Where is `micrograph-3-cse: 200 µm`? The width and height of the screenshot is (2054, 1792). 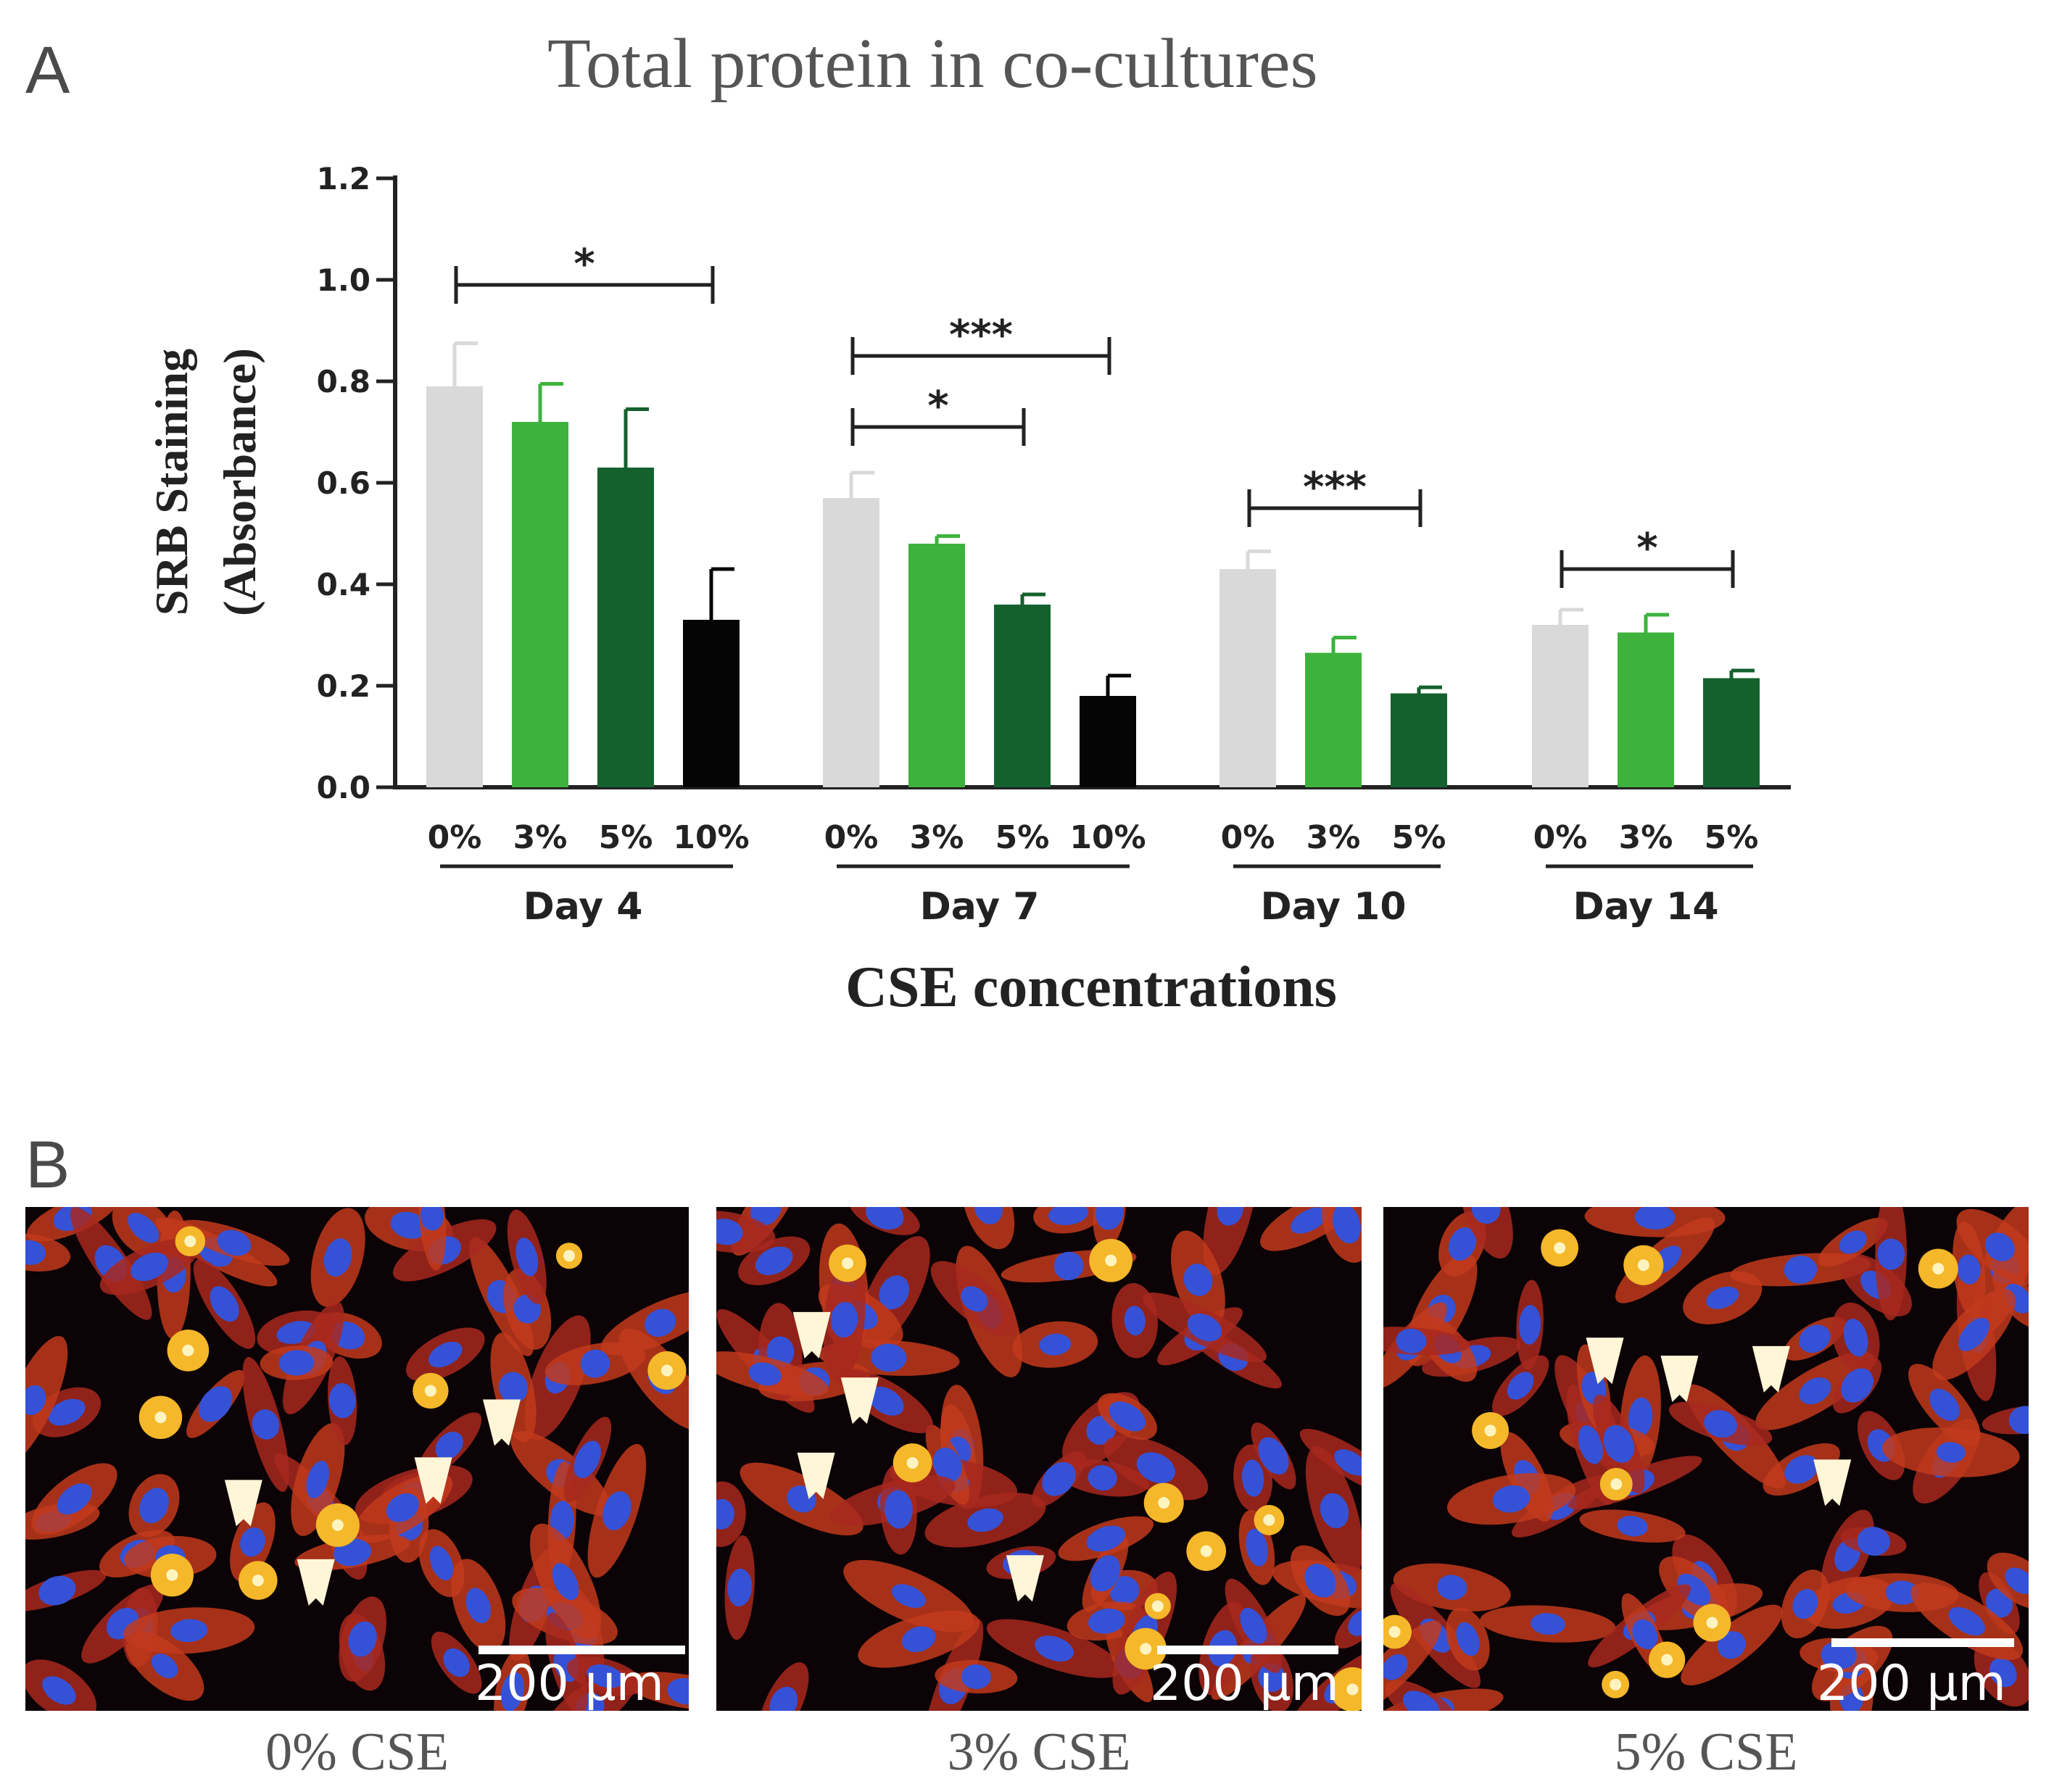 micrograph-3-cse: 200 µm is located at coordinates (1039, 1459).